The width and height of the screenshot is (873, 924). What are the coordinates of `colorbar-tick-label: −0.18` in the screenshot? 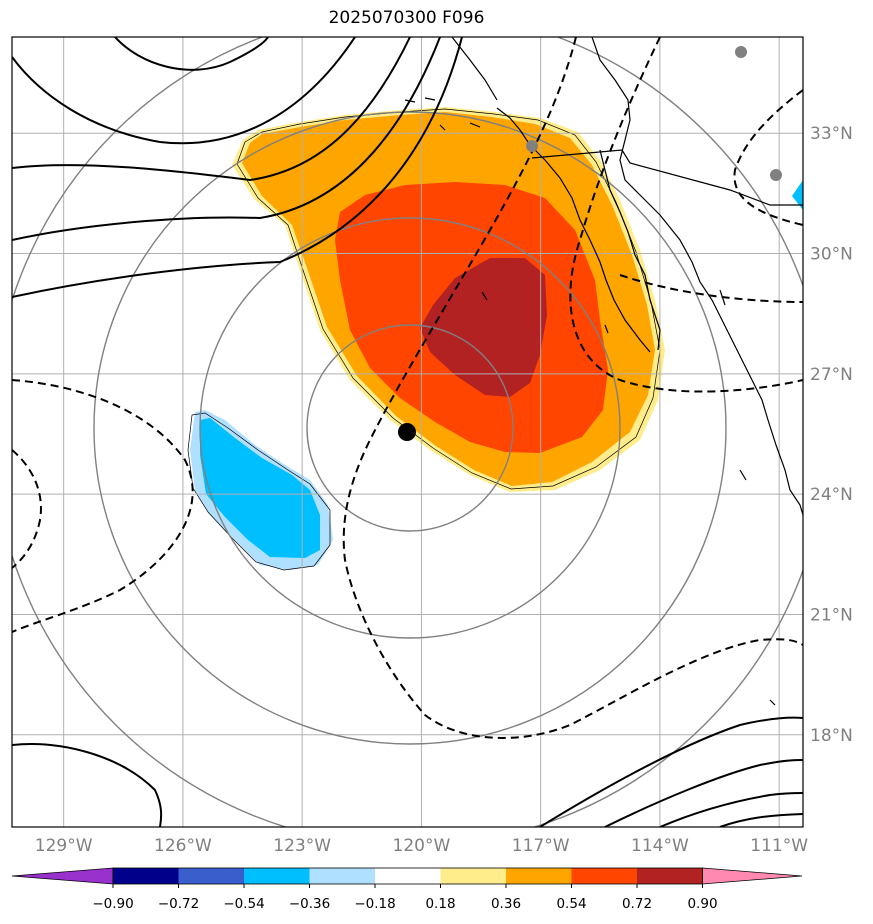 It's located at (374, 904).